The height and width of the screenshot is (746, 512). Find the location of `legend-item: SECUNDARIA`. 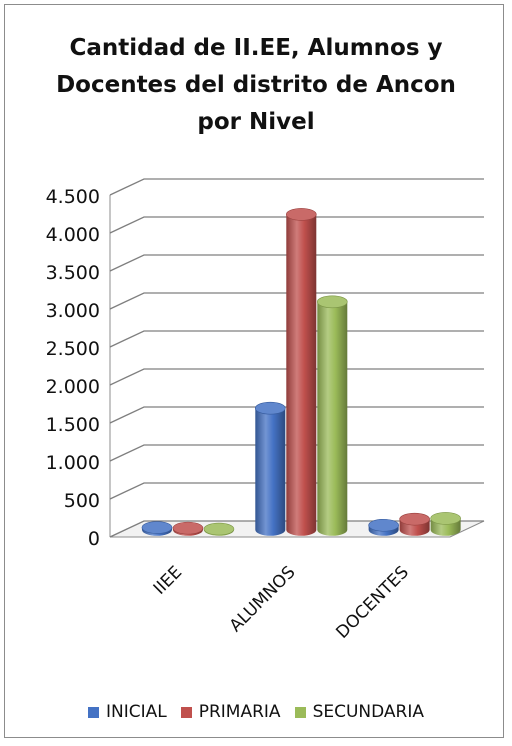

legend-item: SECUNDARIA is located at coordinates (359, 712).